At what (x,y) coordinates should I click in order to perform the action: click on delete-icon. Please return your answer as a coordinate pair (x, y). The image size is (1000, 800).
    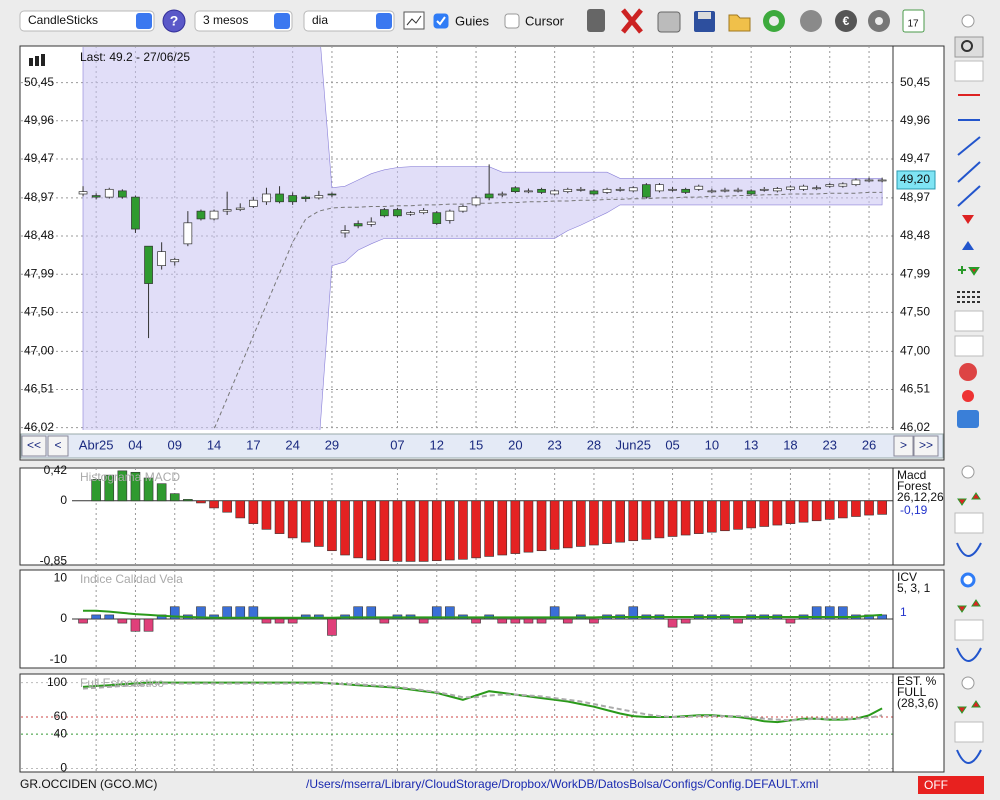
    Looking at the image, I should click on (632, 21).